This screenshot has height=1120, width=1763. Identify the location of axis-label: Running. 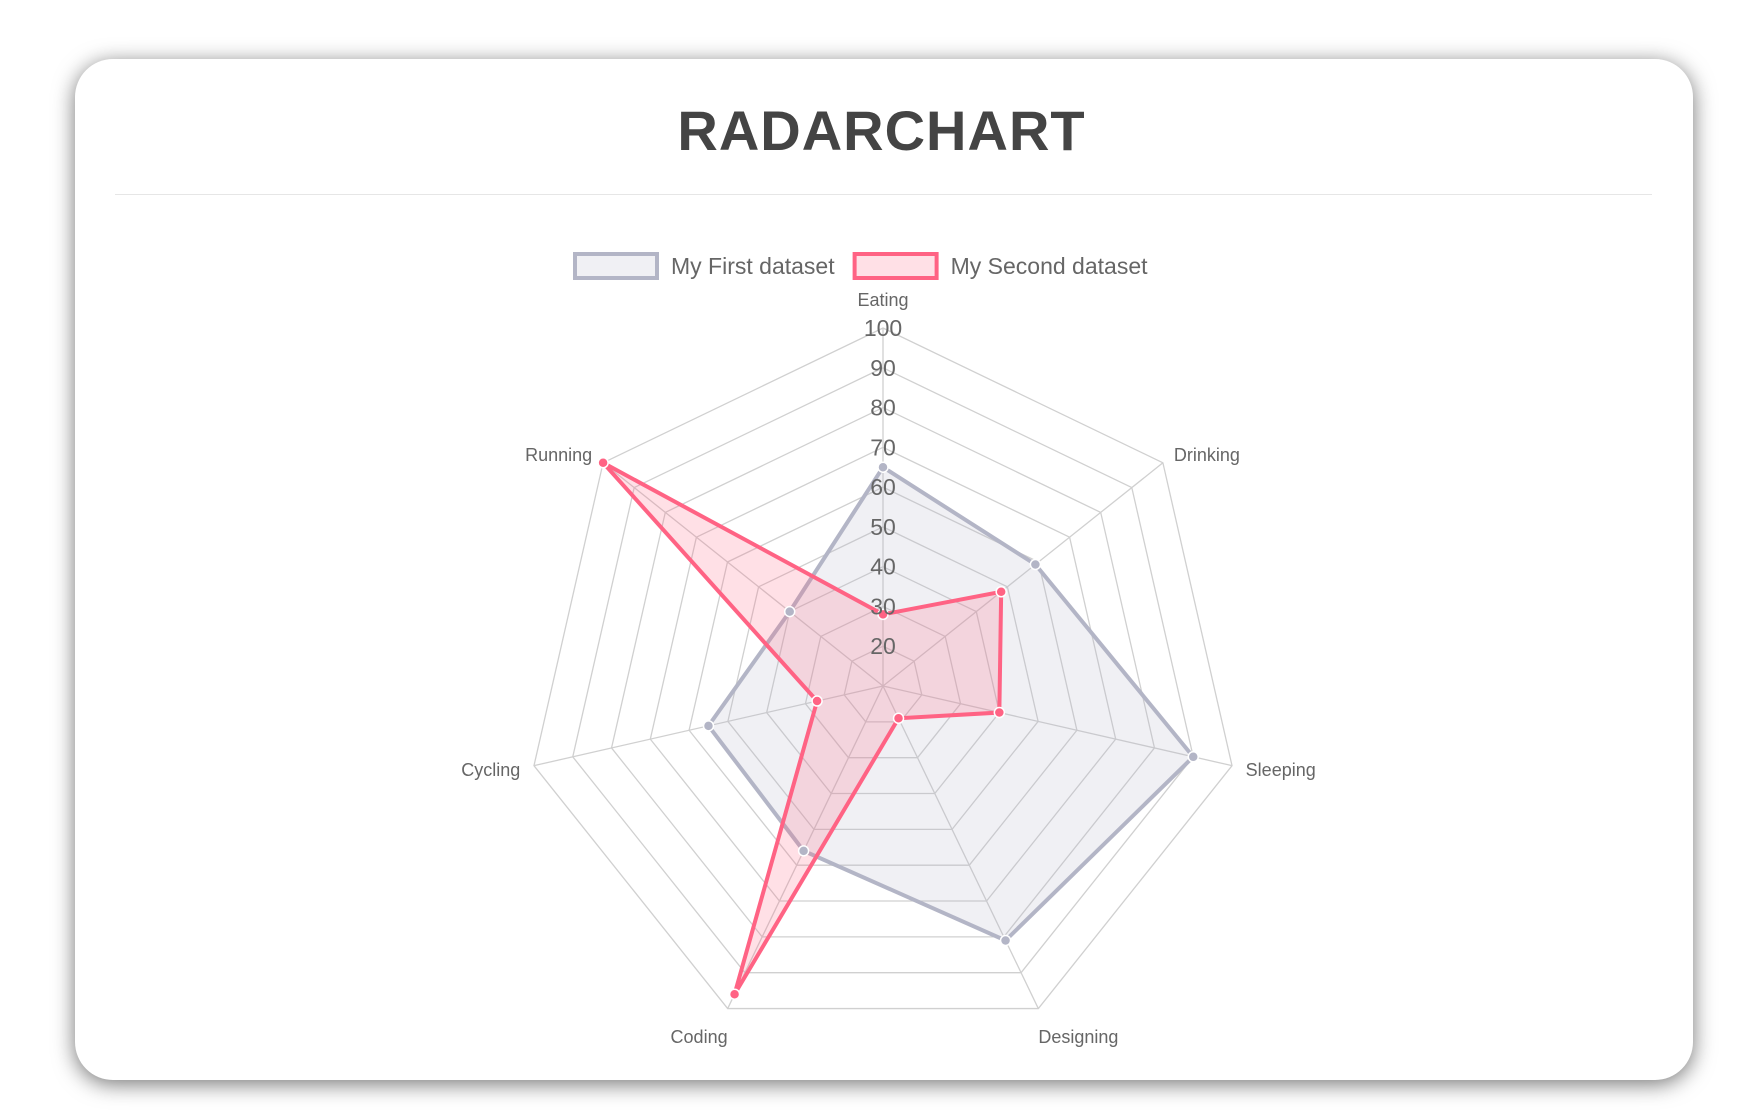
(558, 455).